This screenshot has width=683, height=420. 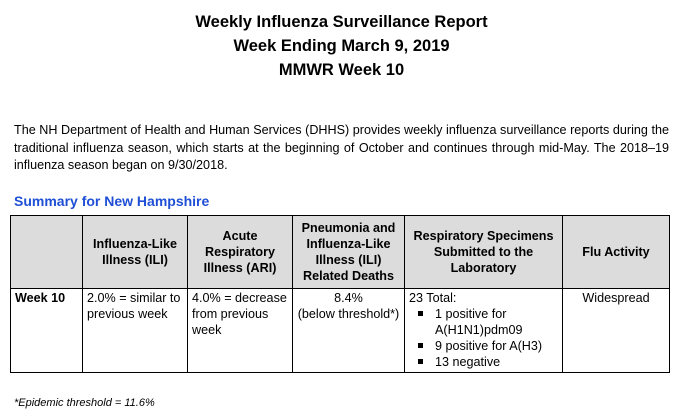 What do you see at coordinates (84, 403) in the screenshot?
I see `footnote: *Epidemic threshold = 11.6%` at bounding box center [84, 403].